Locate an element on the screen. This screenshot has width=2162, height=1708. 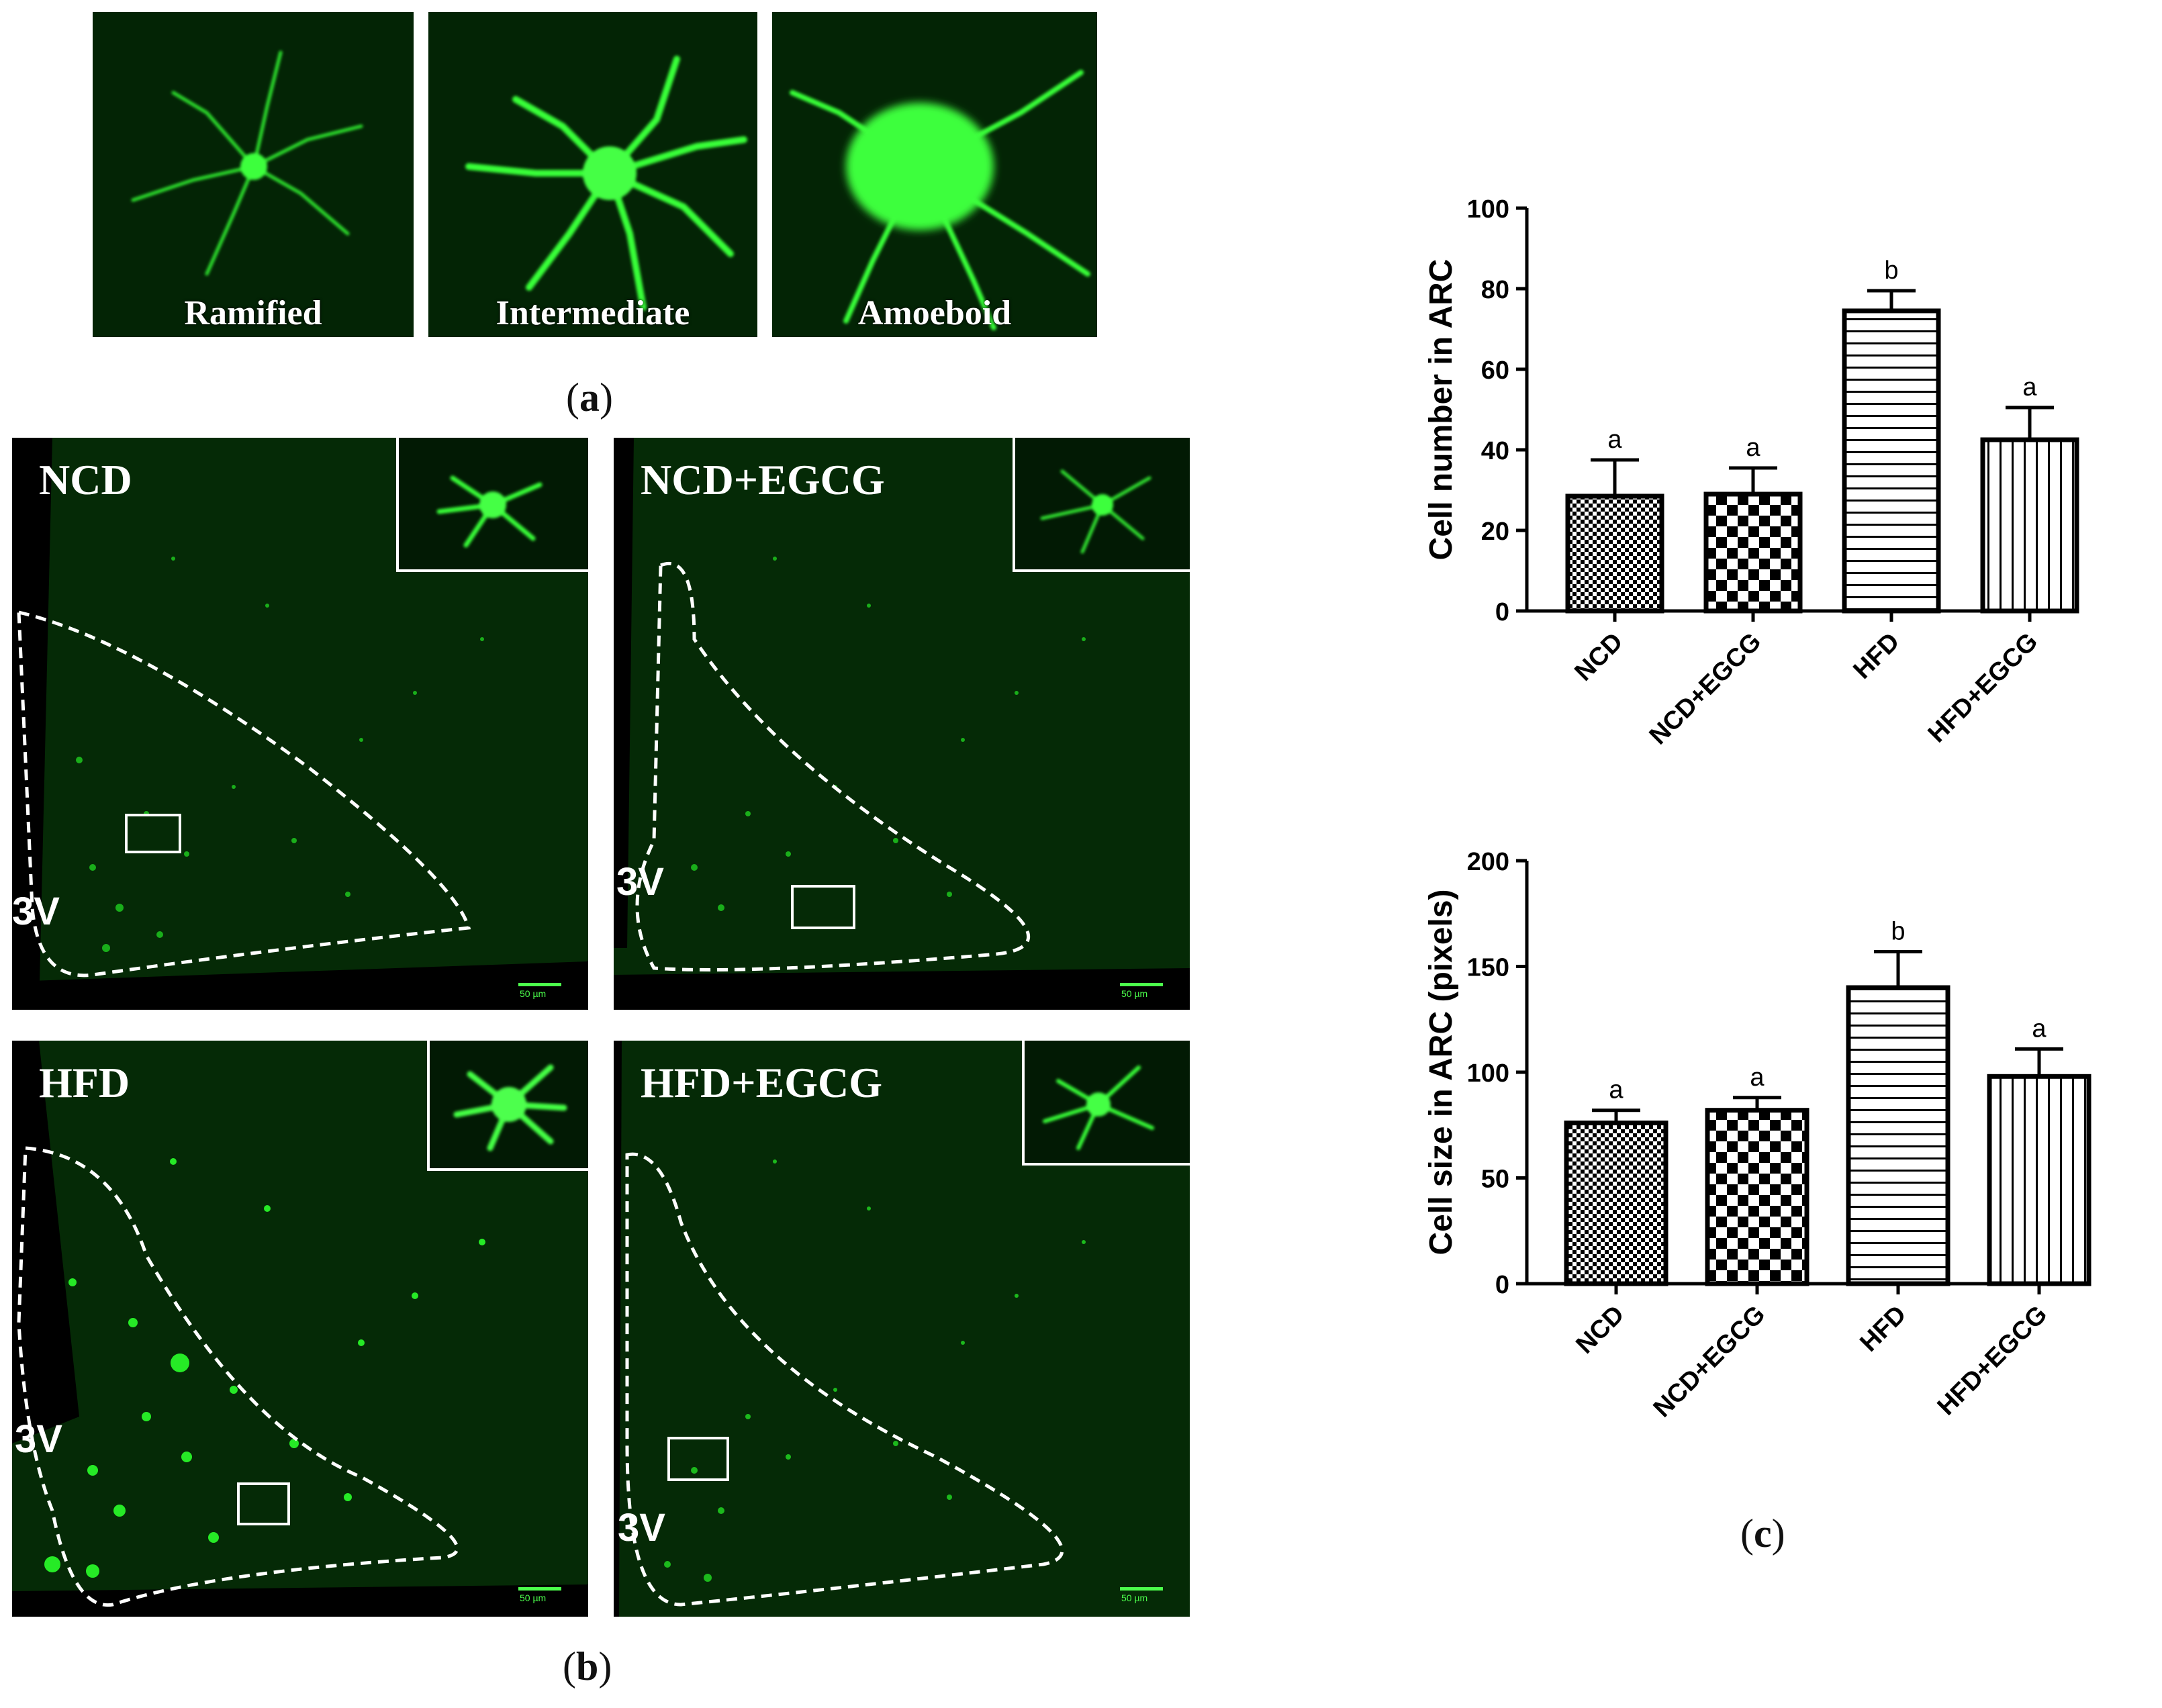
inset-ncd-egcg-cell is located at coordinates (1096, 512).